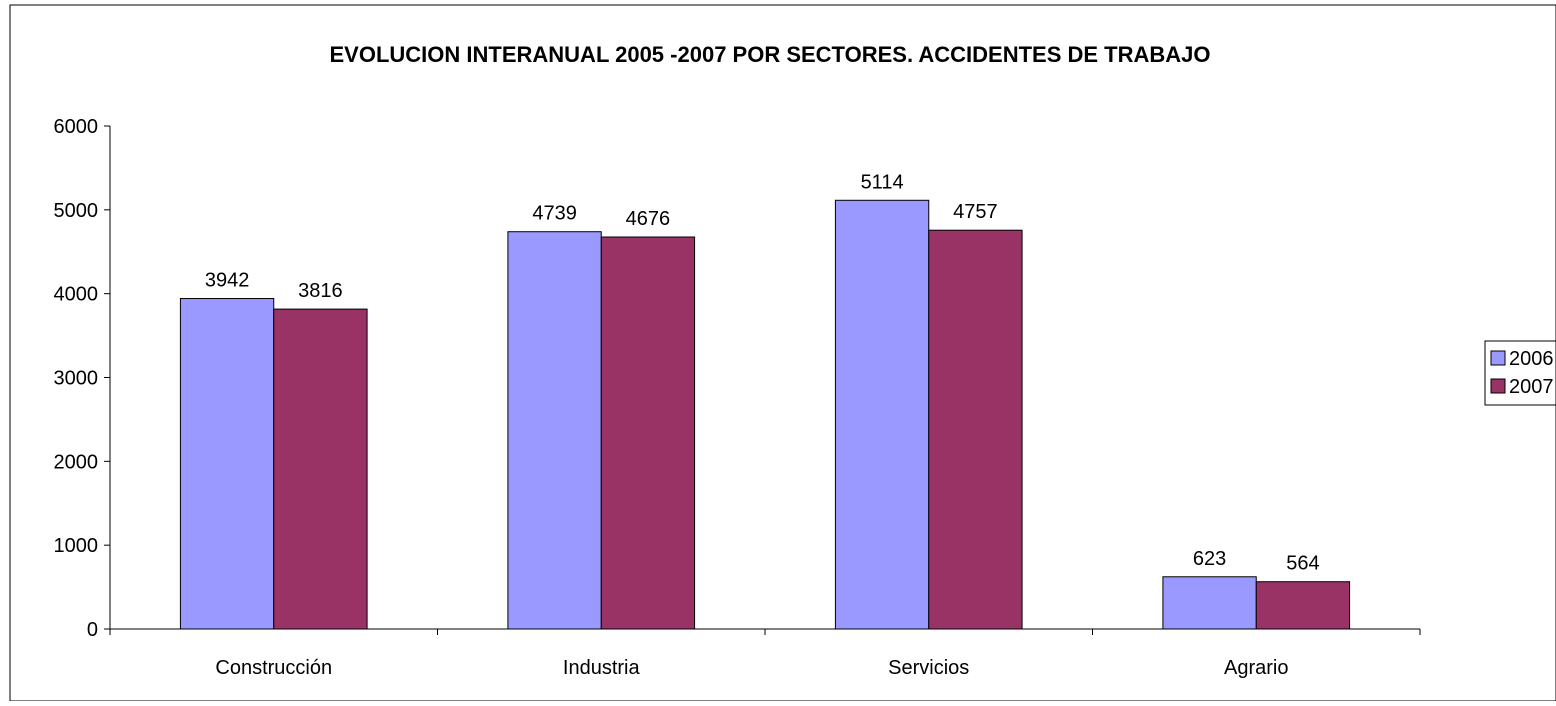 The height and width of the screenshot is (706, 1556). I want to click on legend: 2006 2007, so click(1520, 373).